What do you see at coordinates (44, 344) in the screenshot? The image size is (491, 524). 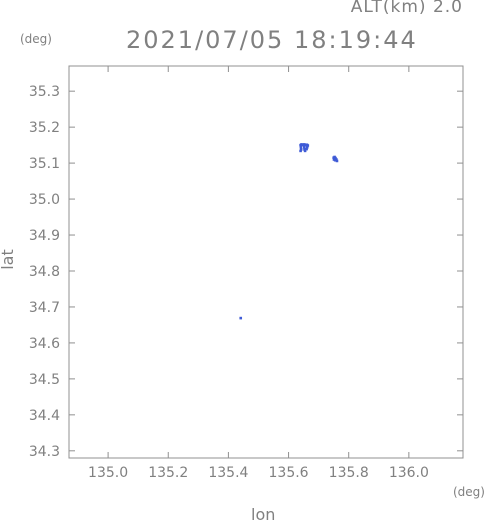 I see `y-tick-label: 34.6` at bounding box center [44, 344].